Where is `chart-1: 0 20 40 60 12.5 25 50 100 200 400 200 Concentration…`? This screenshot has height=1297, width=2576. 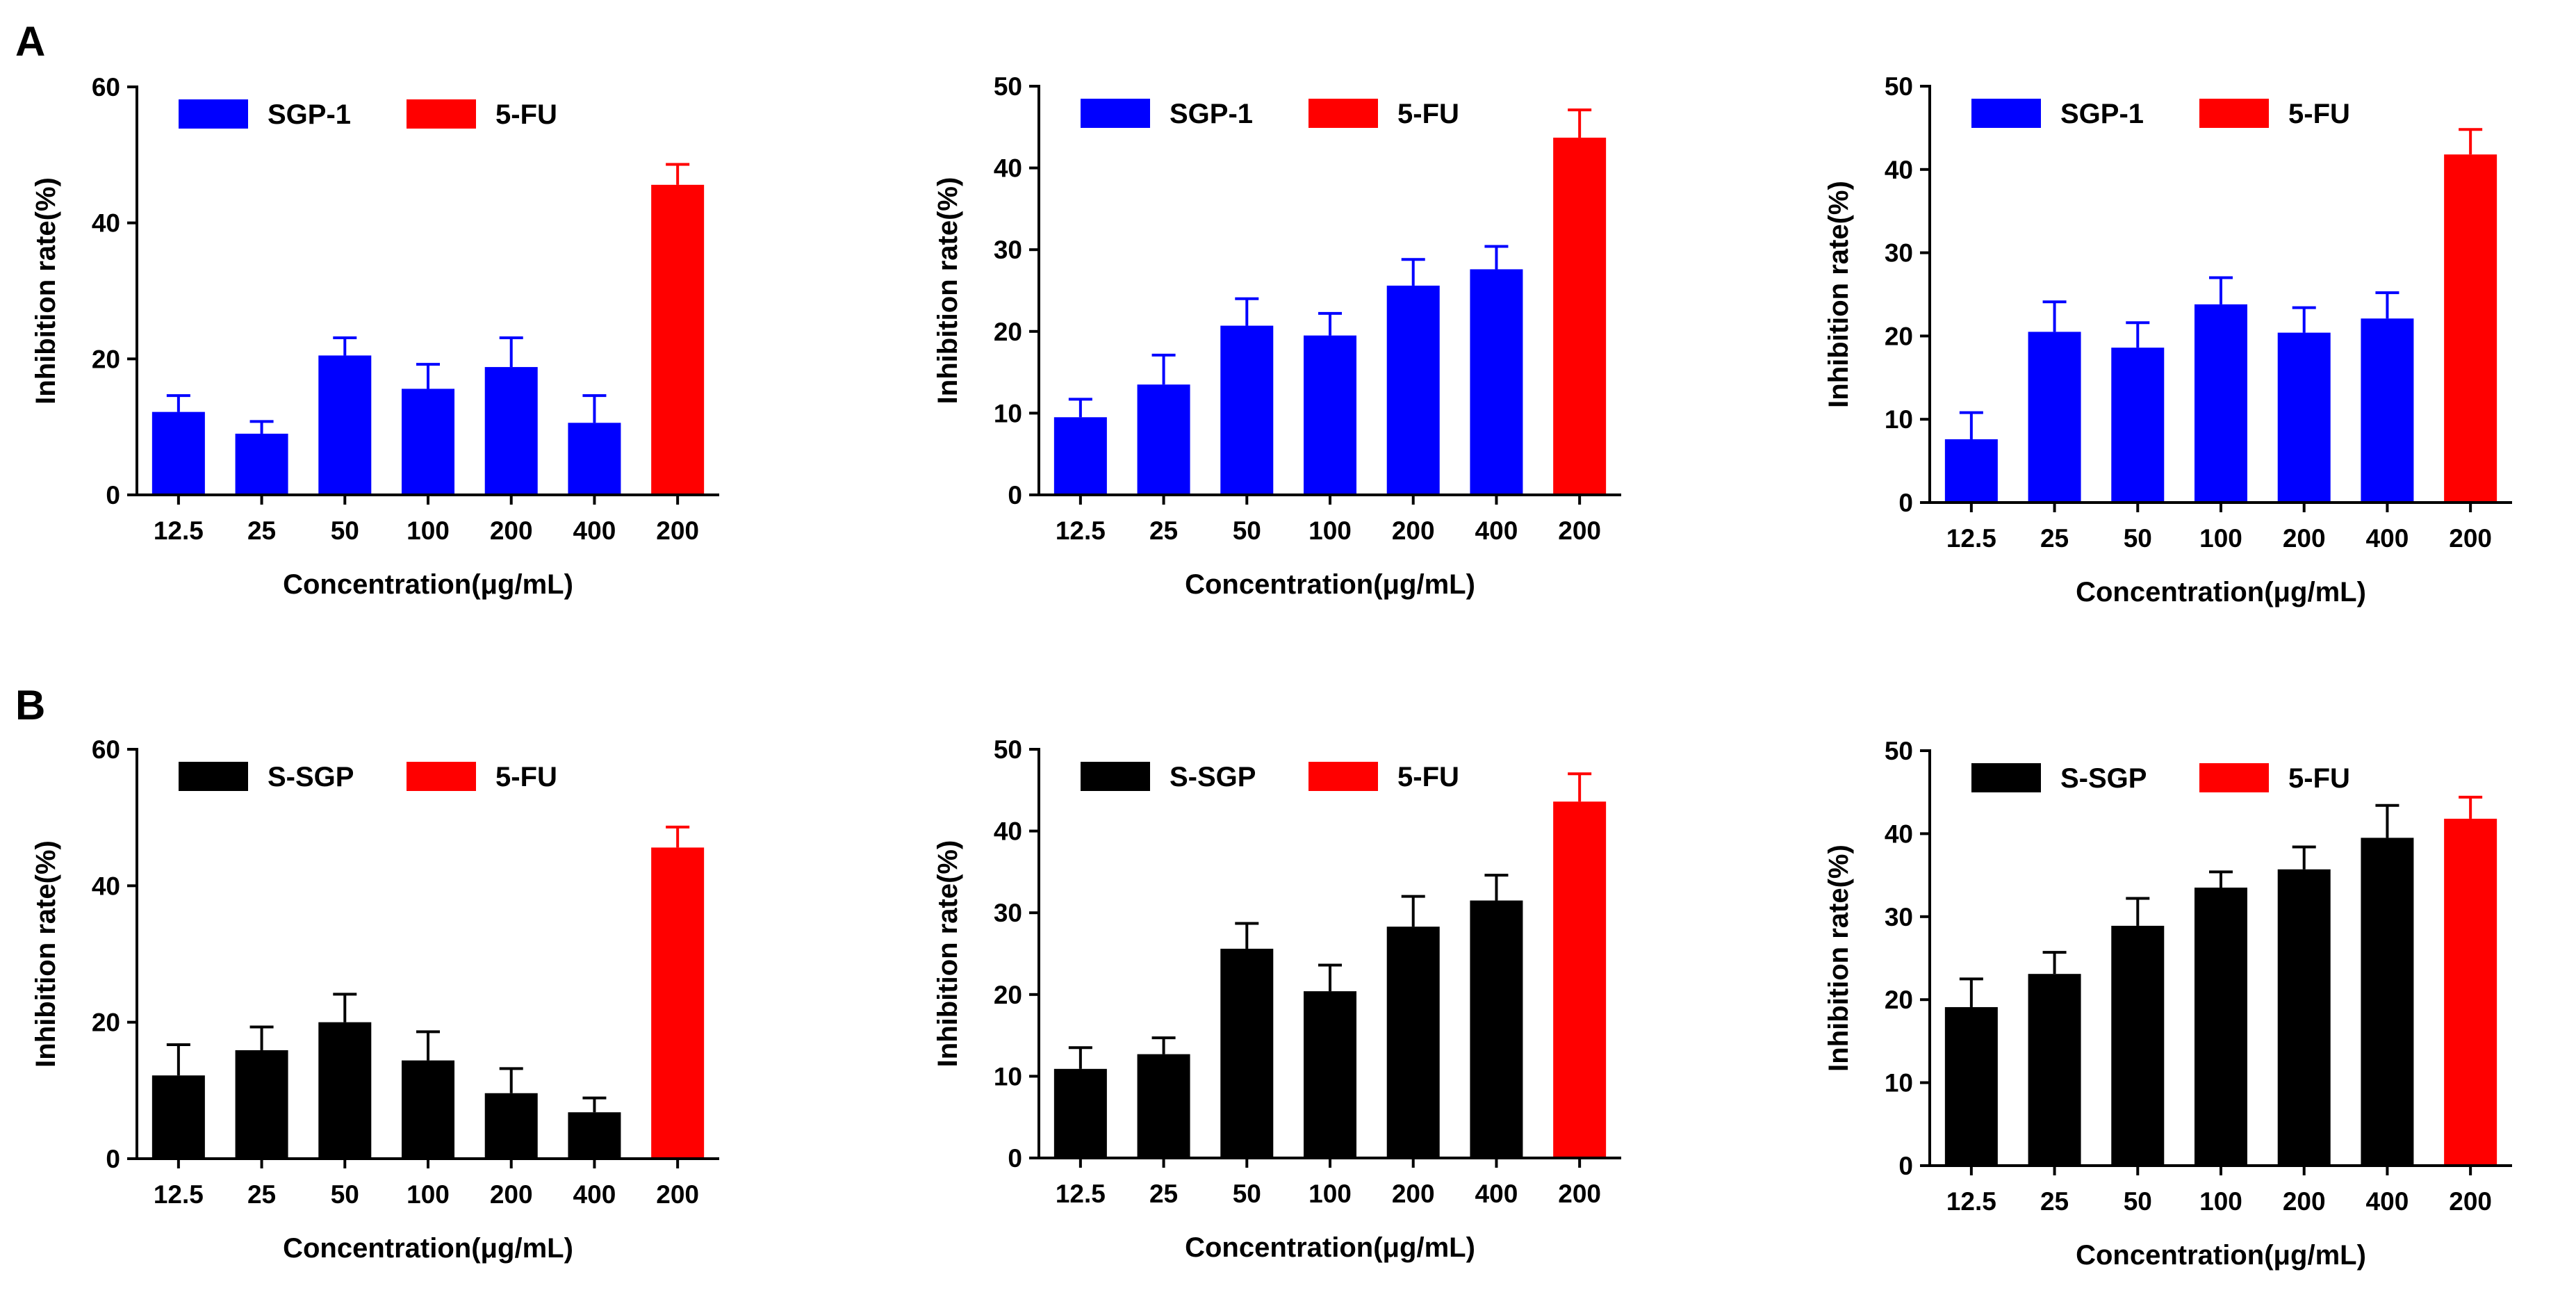
chart-1: 0 20 40 60 12.5 25 50 100 200 400 200 Concentration… is located at coordinates (375, 336).